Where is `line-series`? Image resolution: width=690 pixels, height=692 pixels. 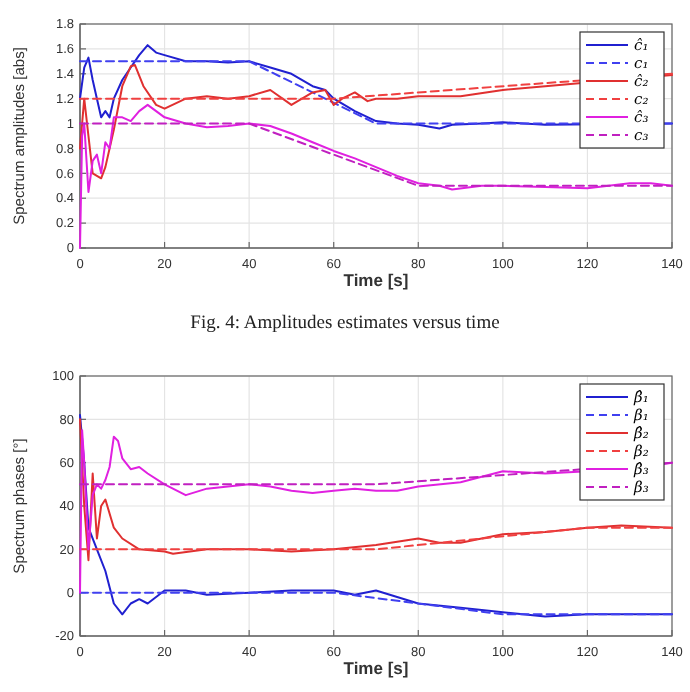
line-series is located at coordinates (376, 122).